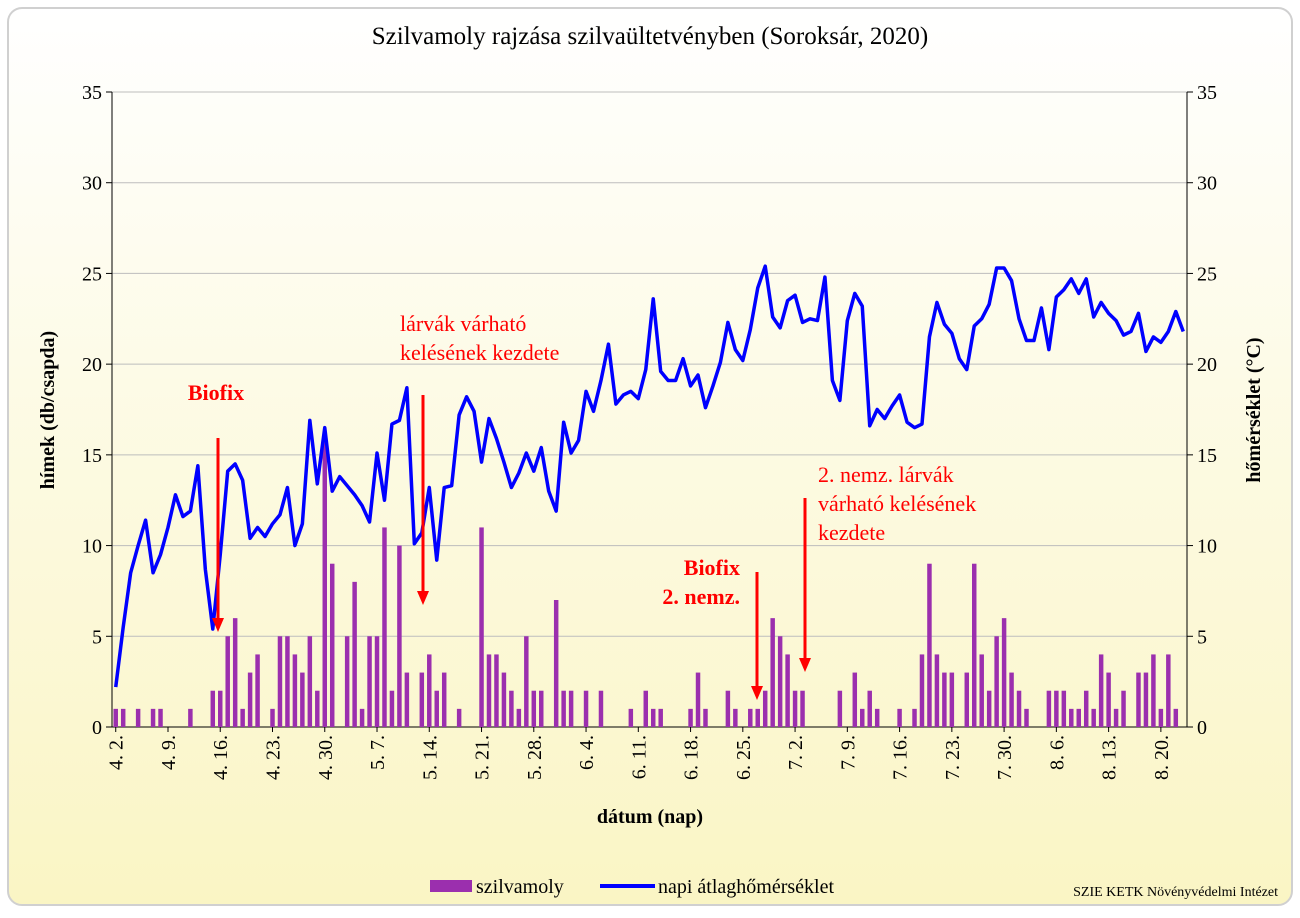  I want to click on x-tick-label: 6. 11., so click(639, 757).